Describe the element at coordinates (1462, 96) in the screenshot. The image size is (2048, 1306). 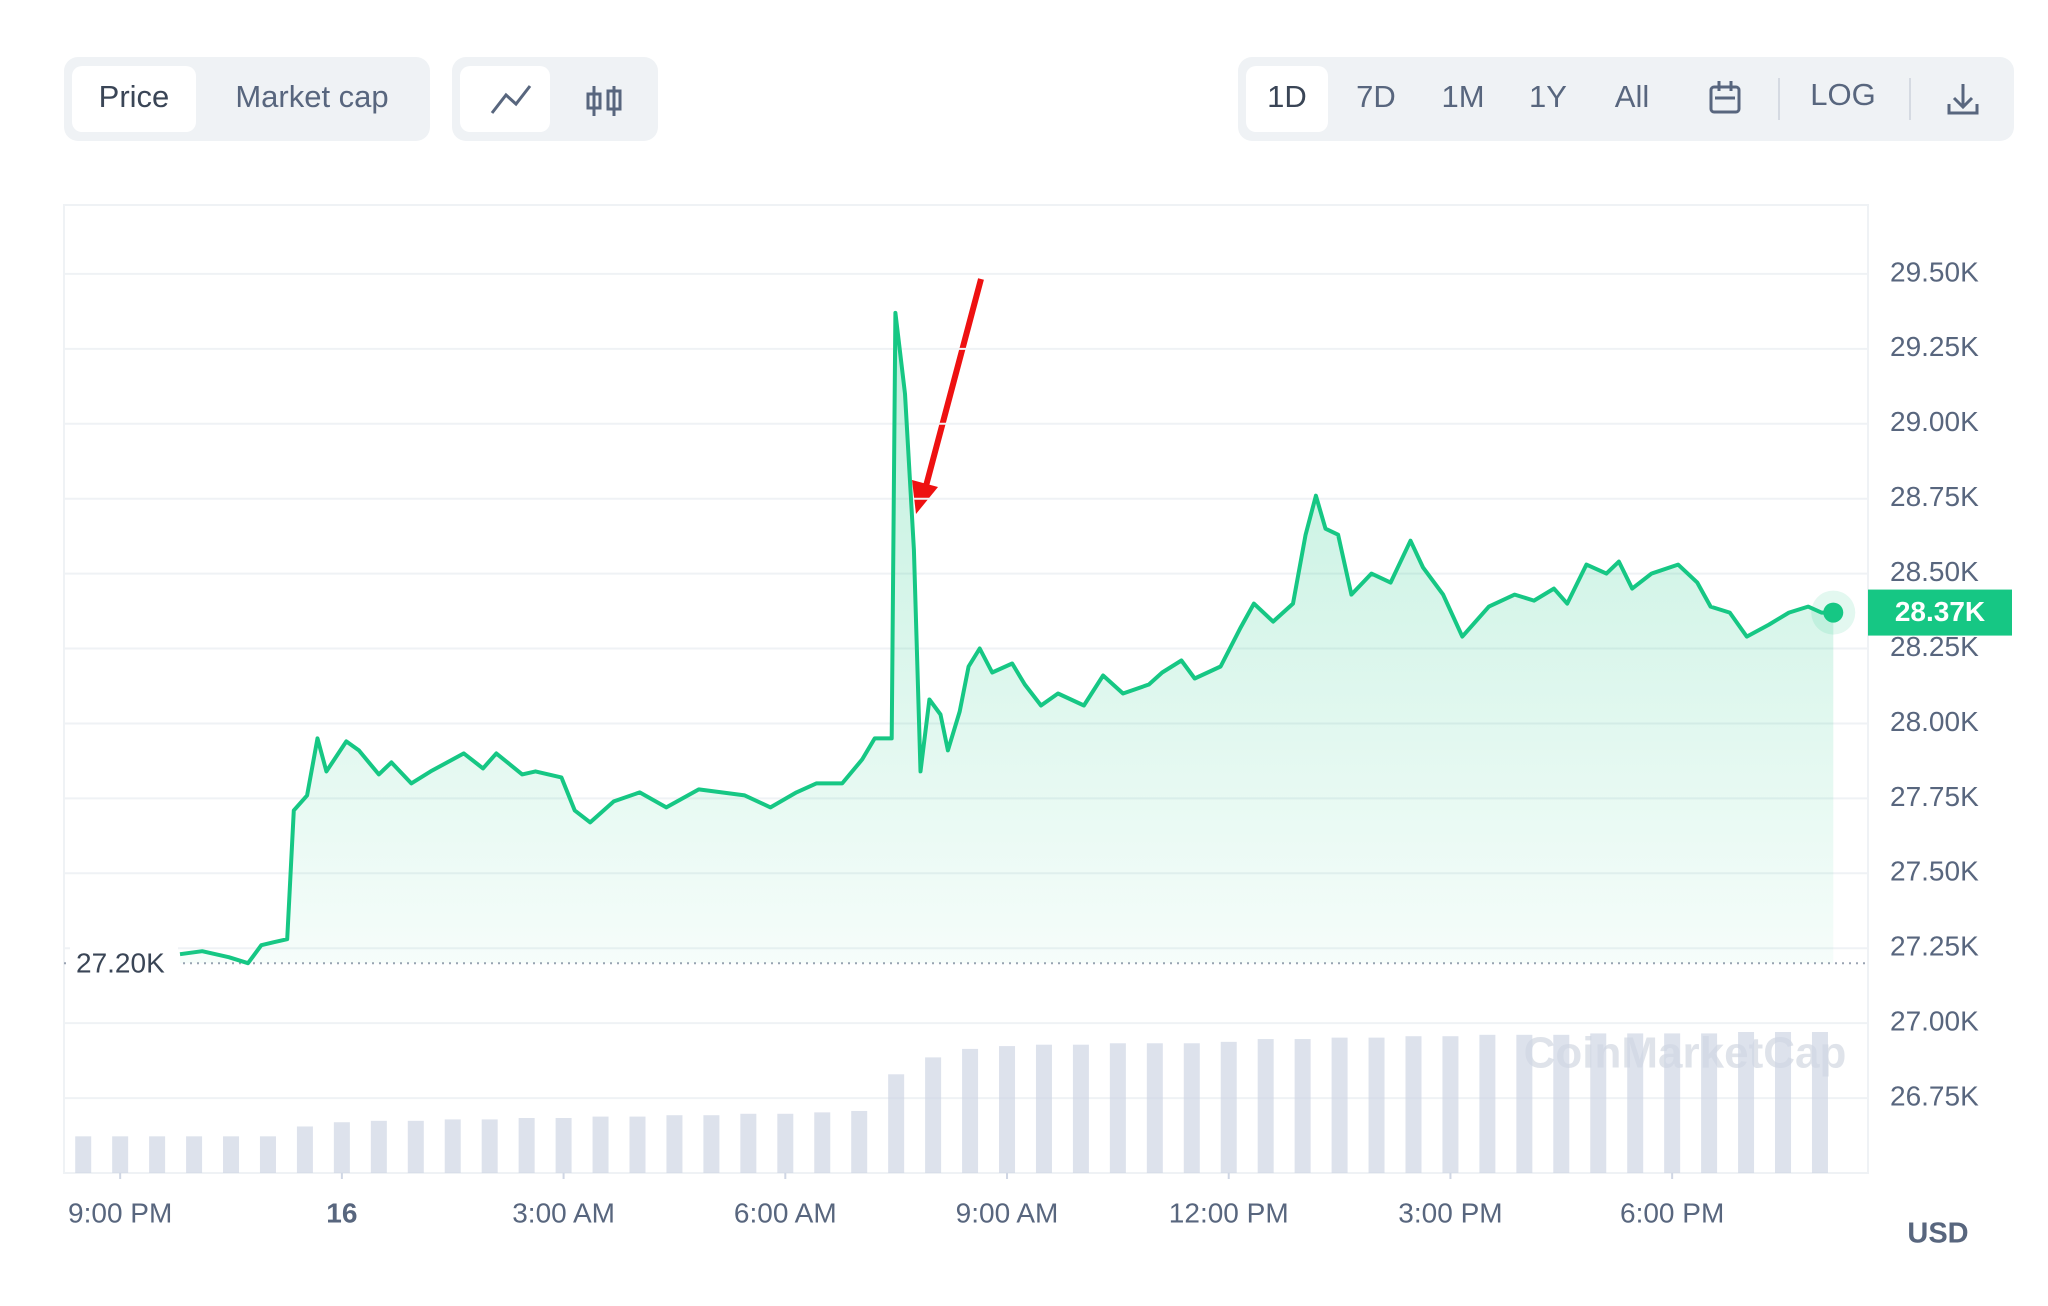
I see `range-button: 1M` at that location.